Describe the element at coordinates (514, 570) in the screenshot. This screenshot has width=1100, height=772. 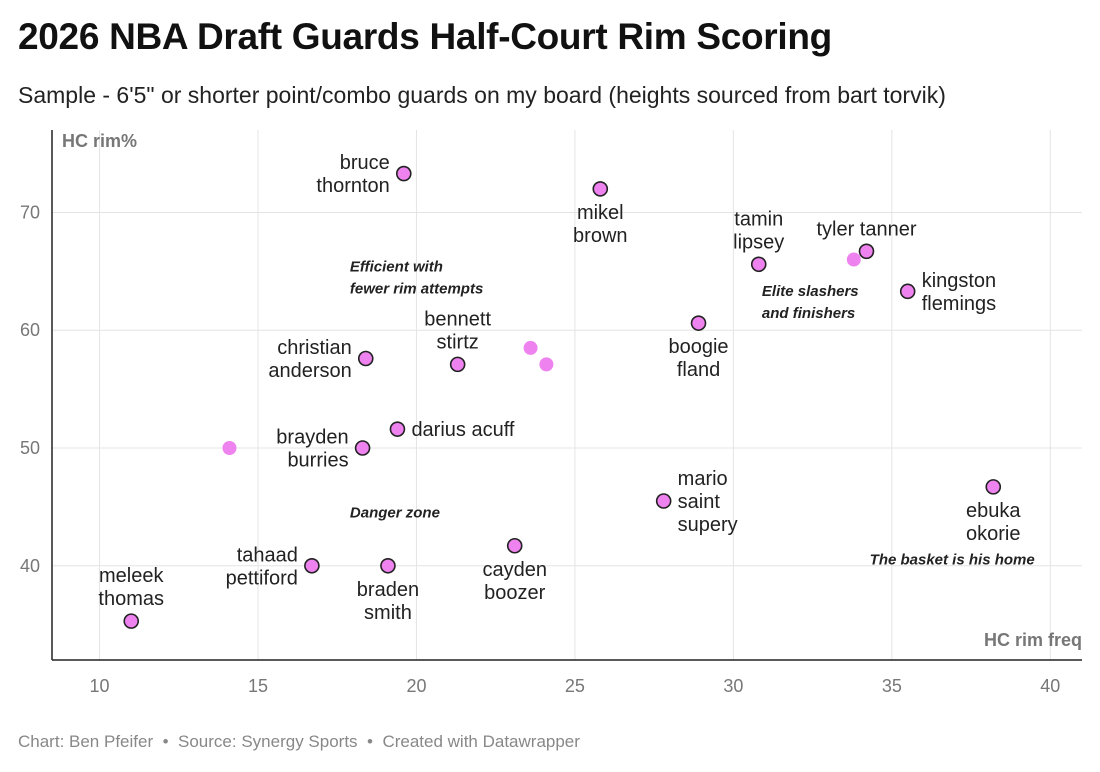
I see `point-label: cayden` at that location.